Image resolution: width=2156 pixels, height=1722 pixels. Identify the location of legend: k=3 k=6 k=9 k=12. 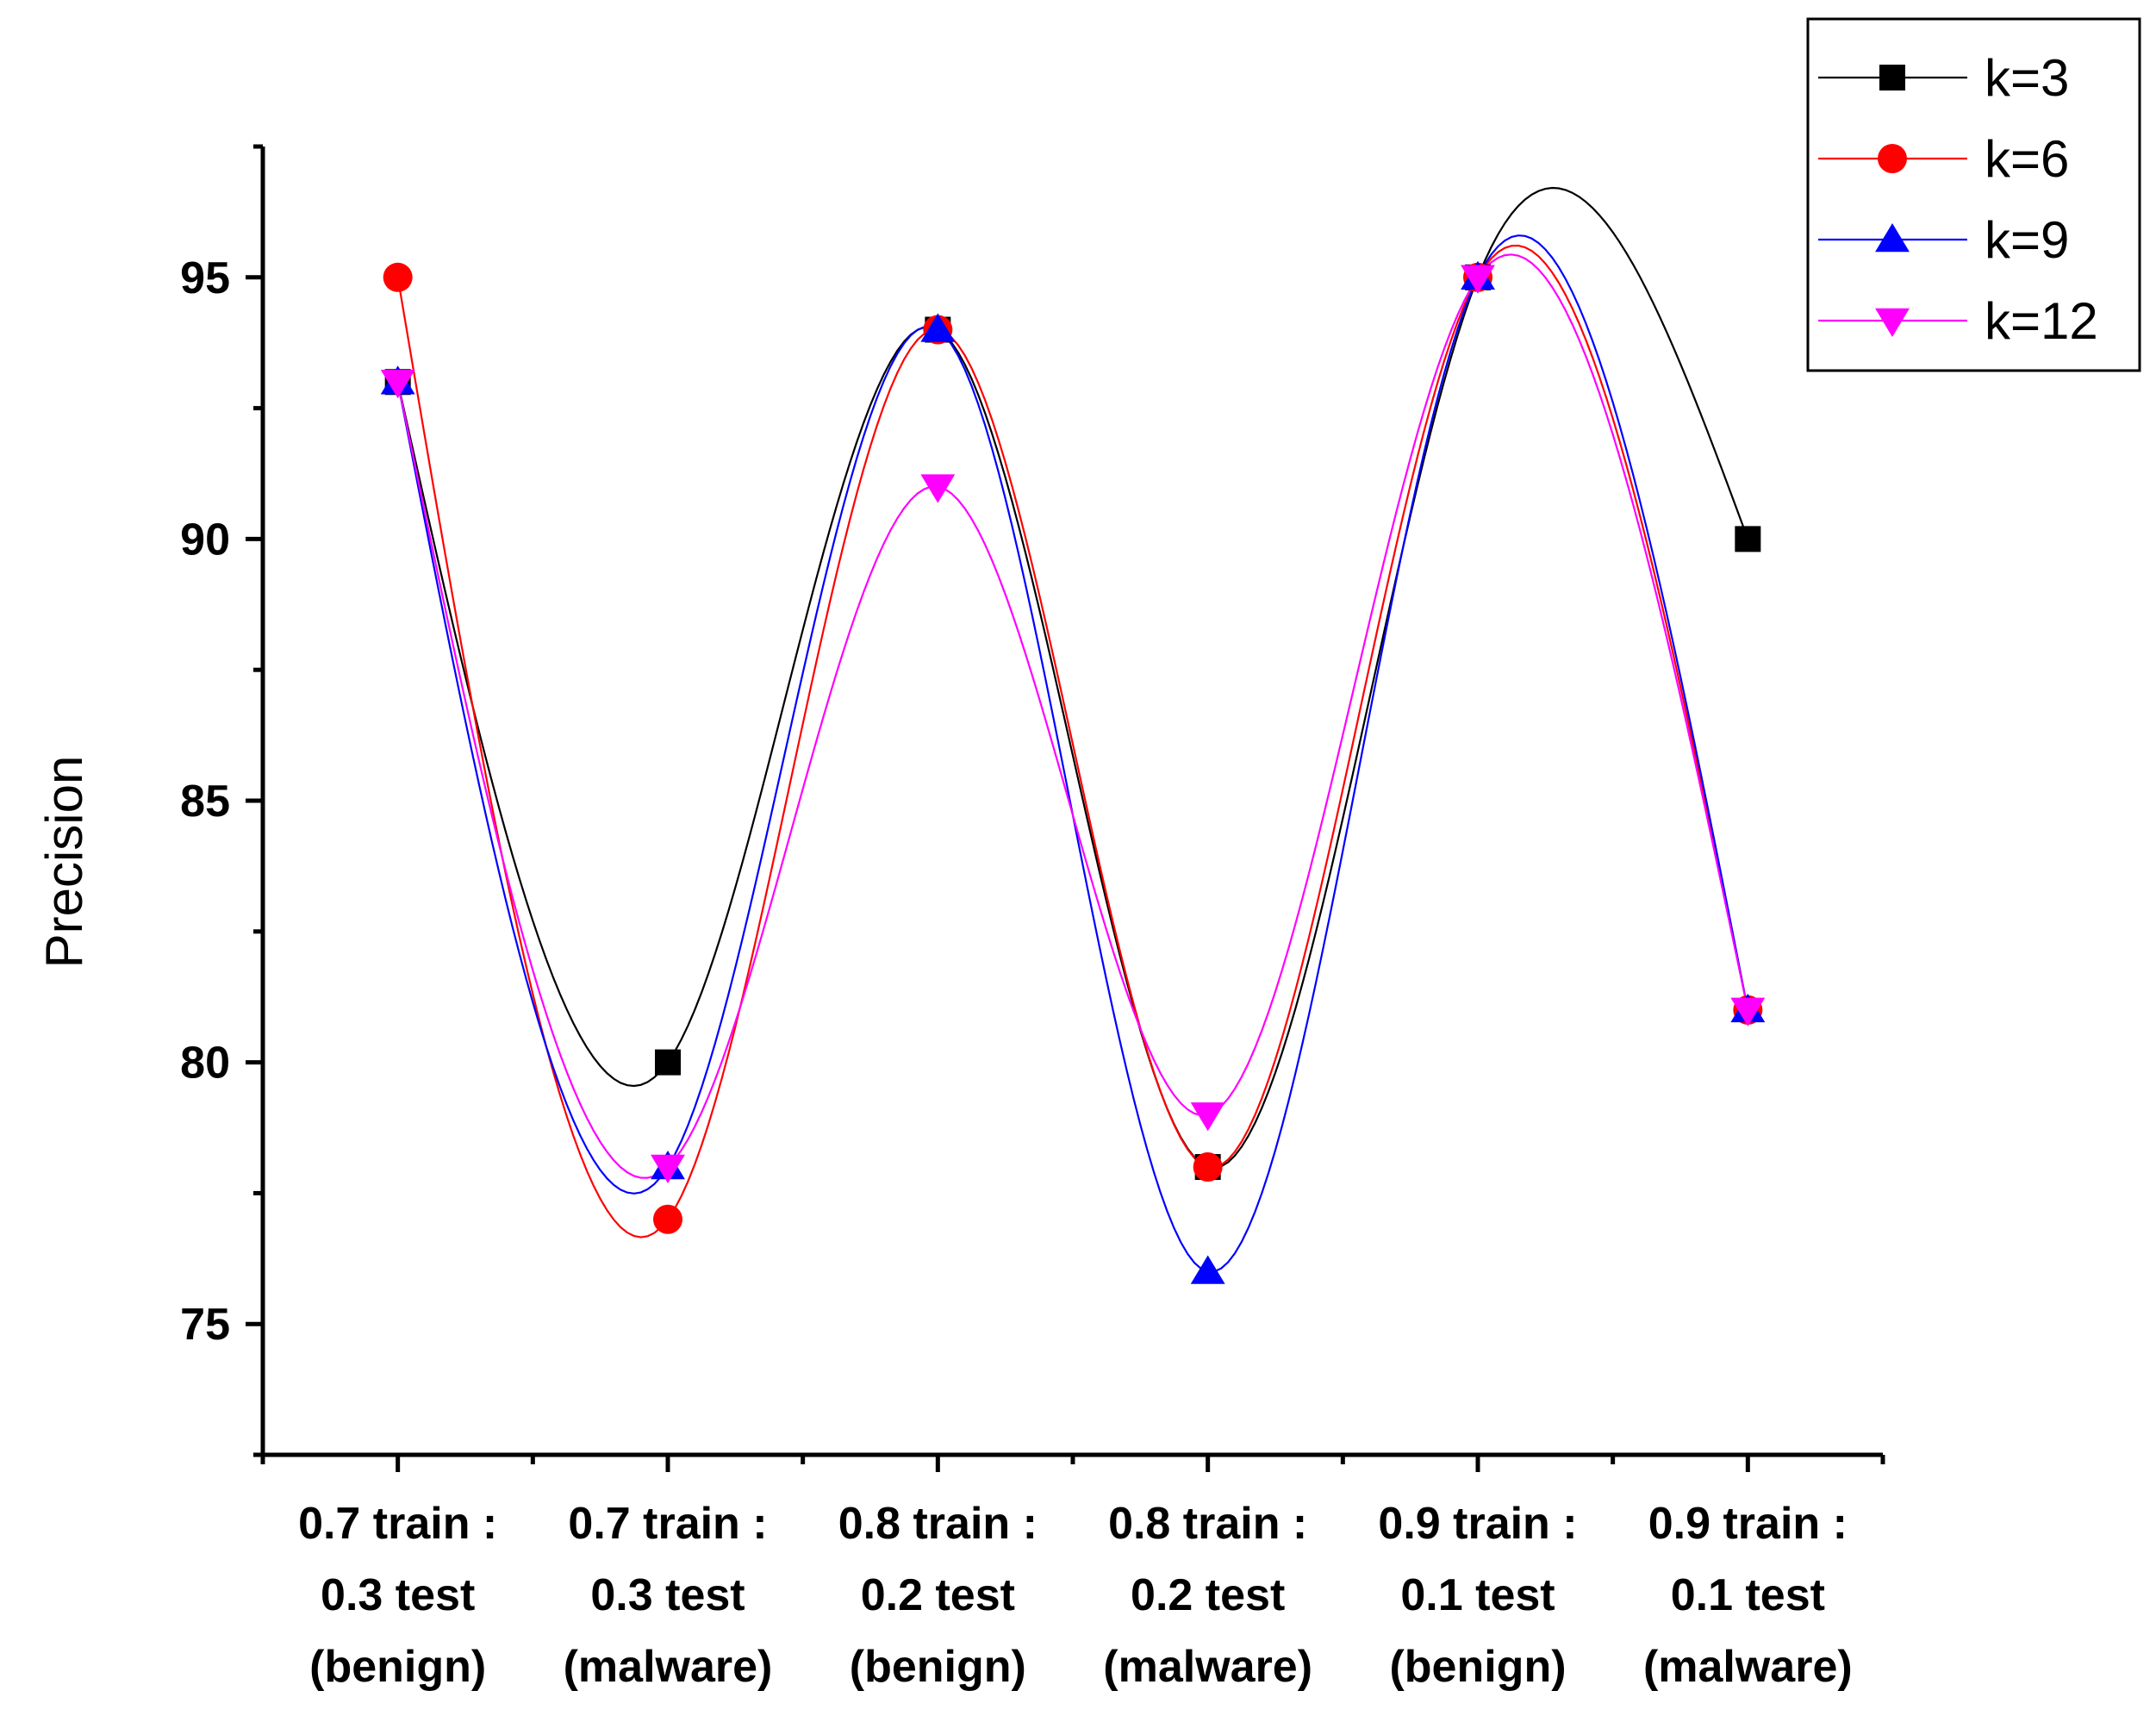
(1974, 194).